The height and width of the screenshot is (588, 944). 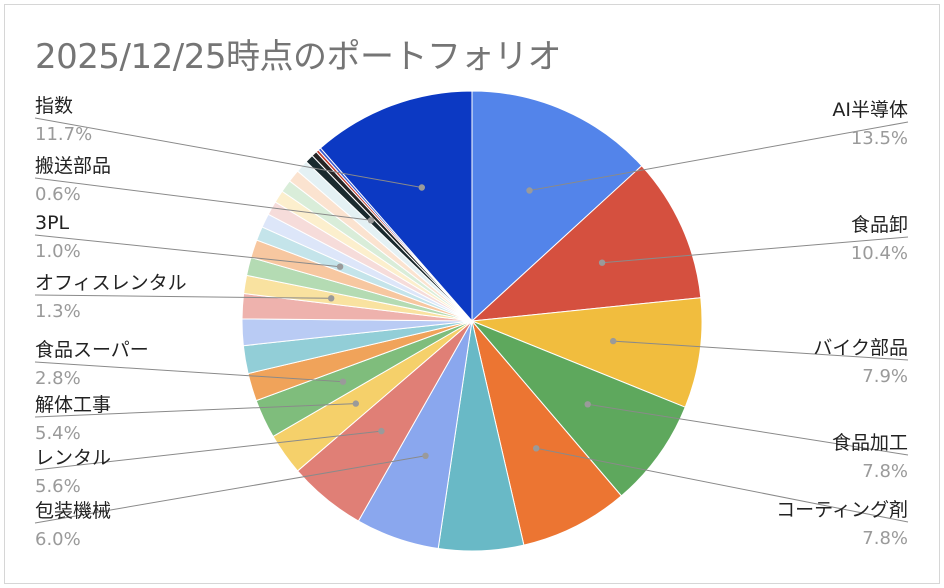 I want to click on slice-percent: 5.4%, so click(x=58, y=433).